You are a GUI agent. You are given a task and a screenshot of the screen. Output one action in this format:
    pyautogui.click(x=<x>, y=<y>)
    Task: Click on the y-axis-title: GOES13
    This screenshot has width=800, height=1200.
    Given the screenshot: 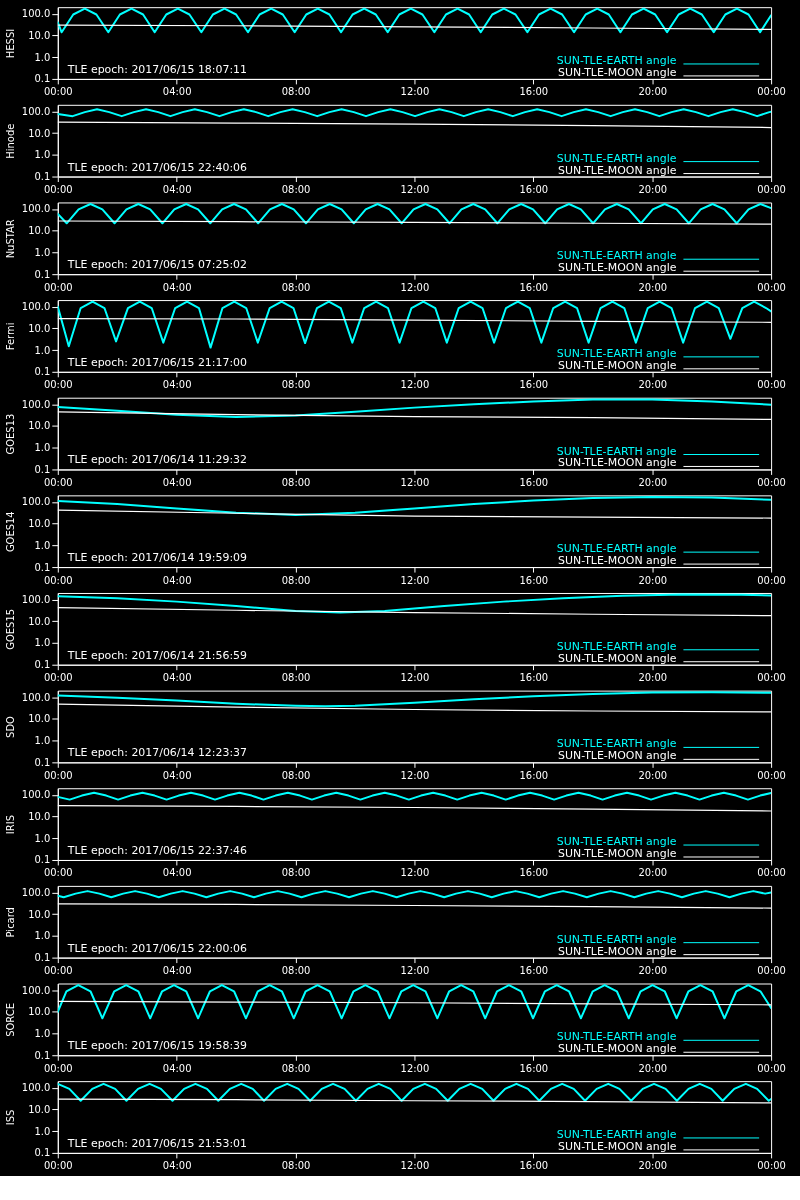 What is the action you would take?
    pyautogui.click(x=10, y=434)
    